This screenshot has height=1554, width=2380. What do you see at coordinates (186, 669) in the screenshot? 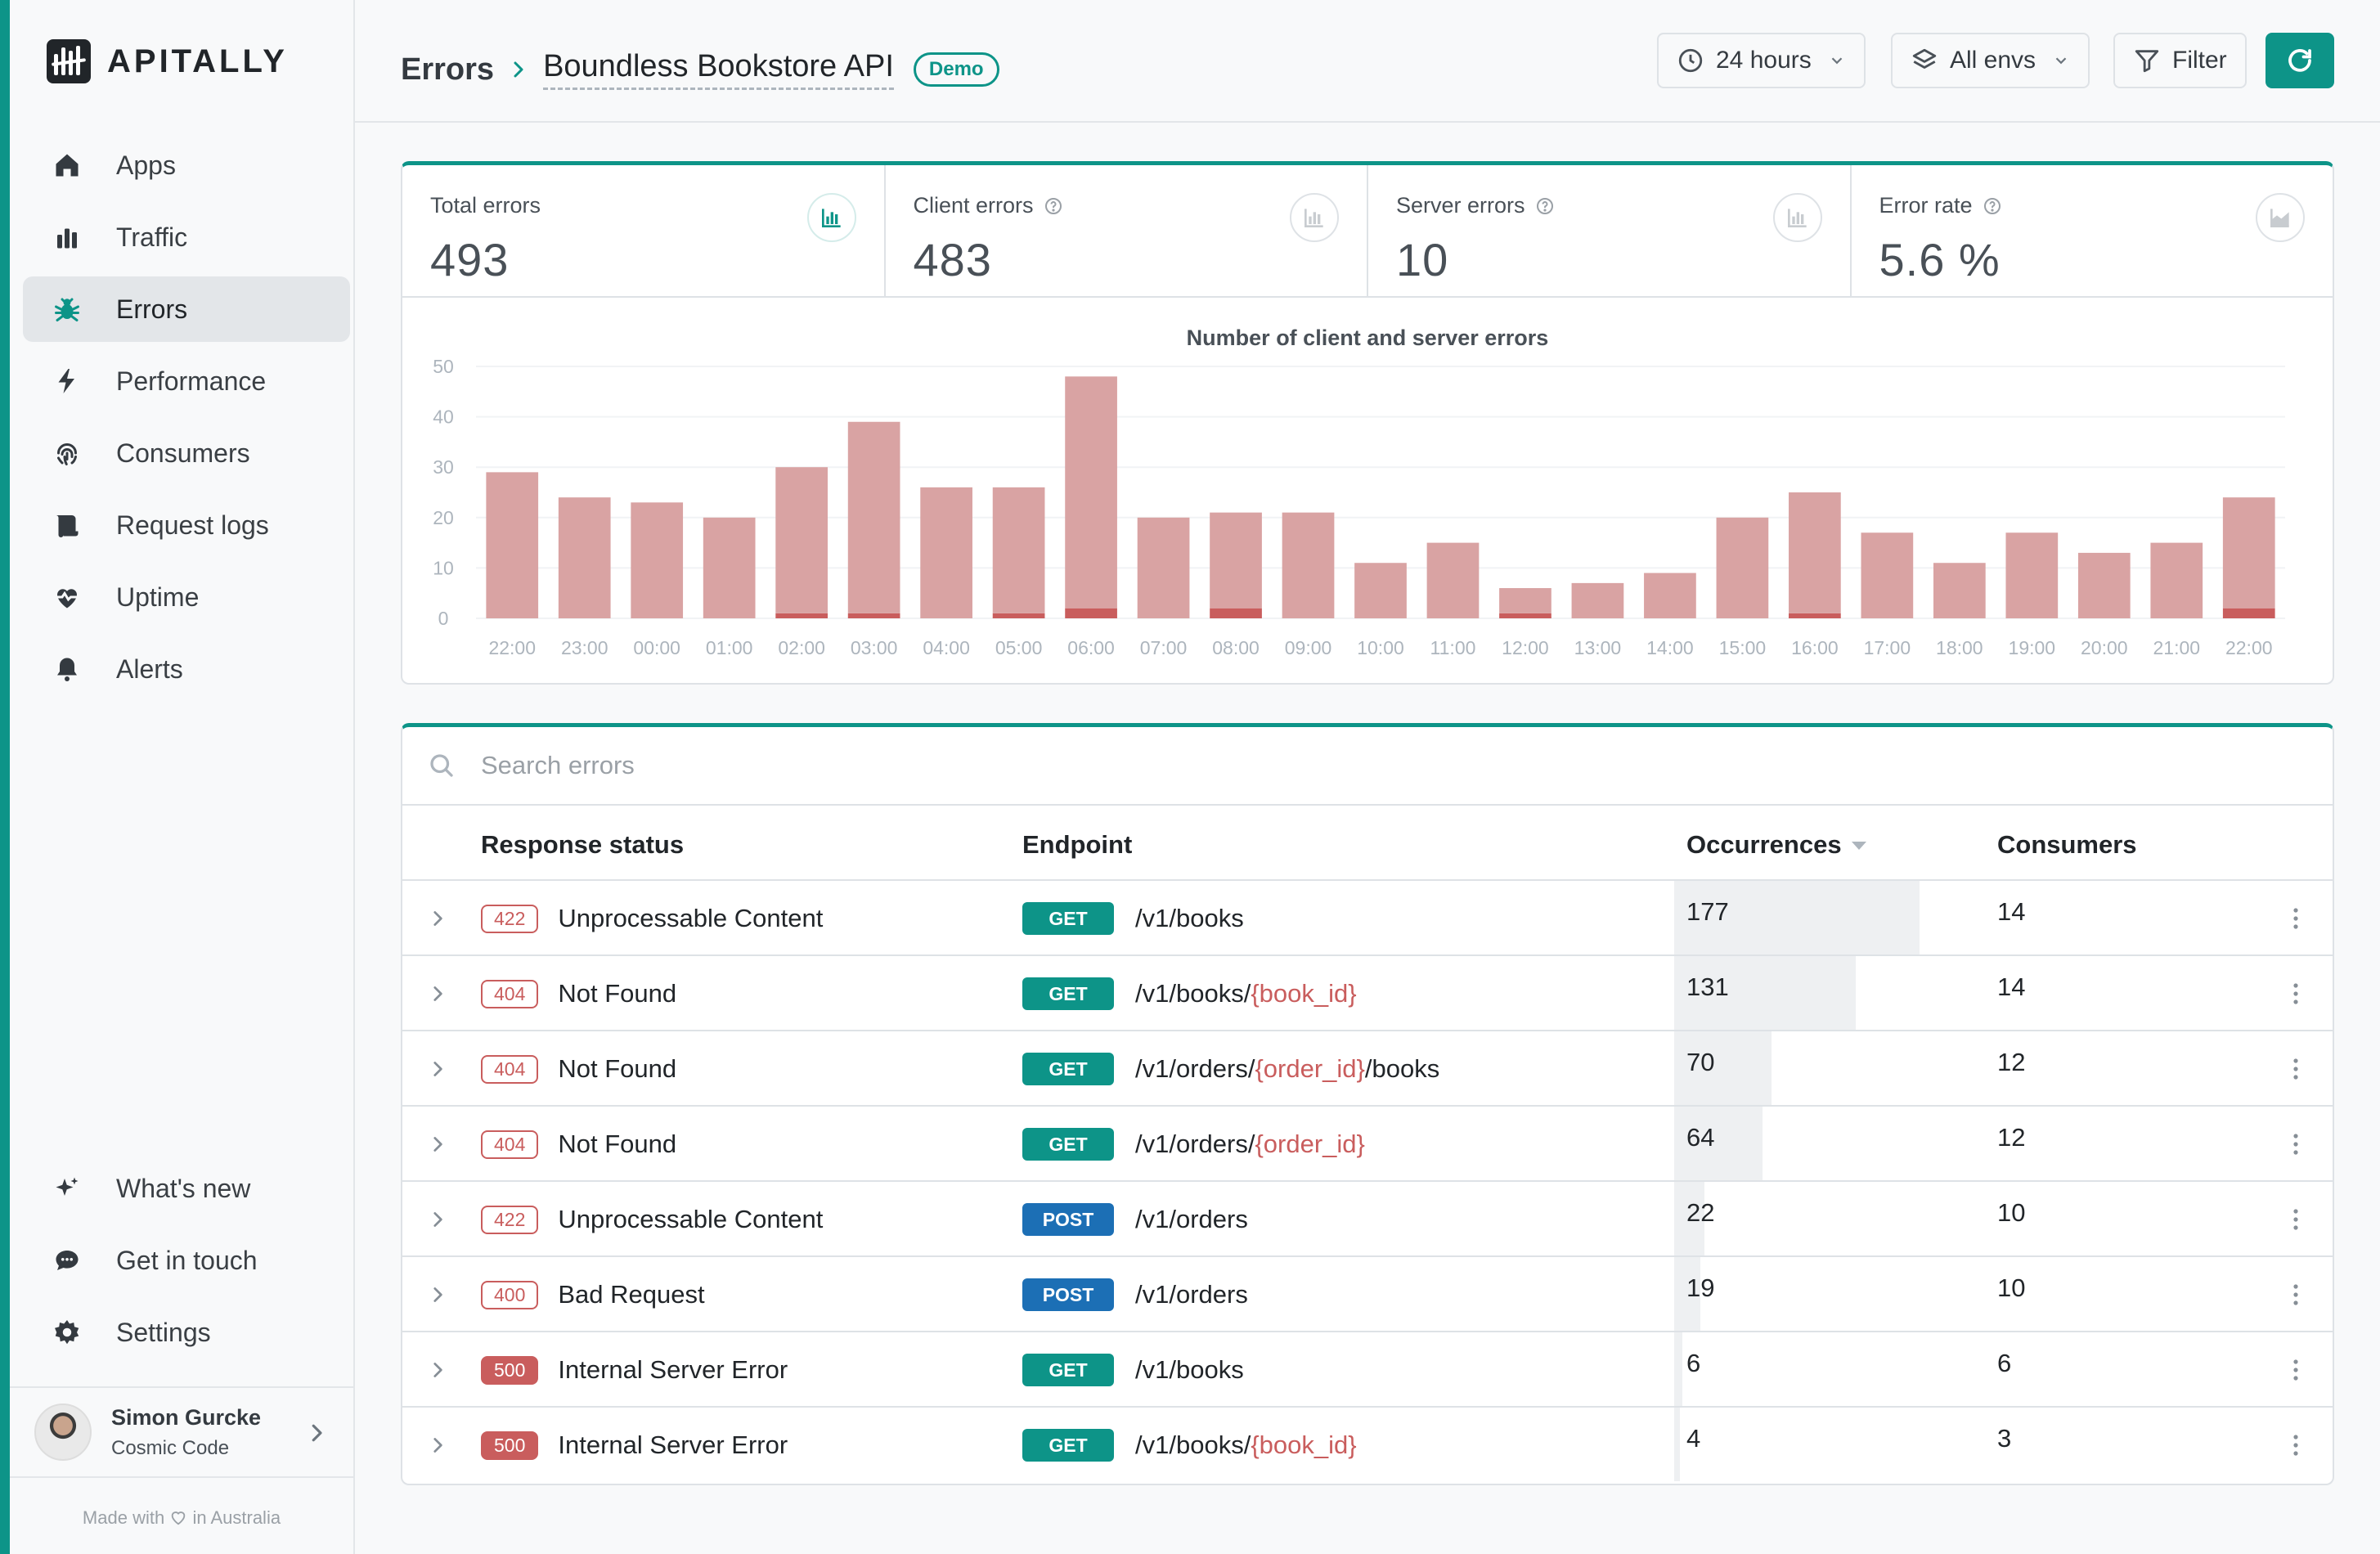
I see `sidebar-item-alerts: Alerts` at bounding box center [186, 669].